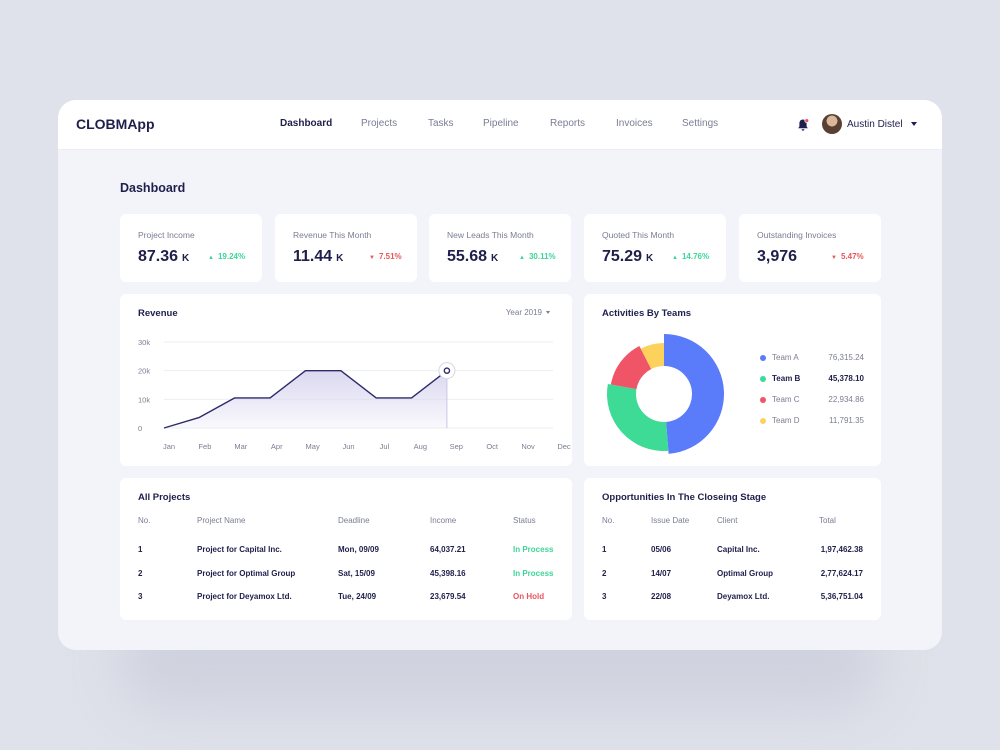  I want to click on y-tick-label: 20k, so click(144, 371).